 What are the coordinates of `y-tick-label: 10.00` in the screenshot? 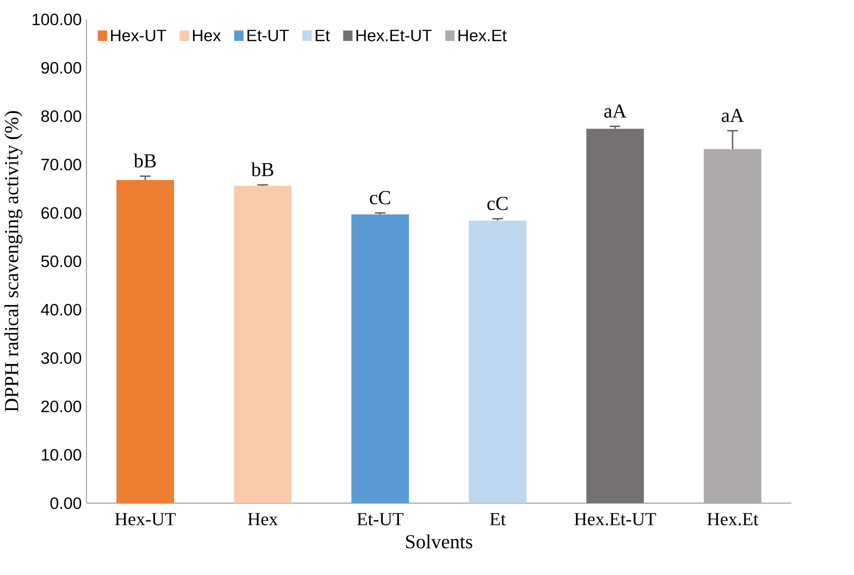 It's located at (62, 454).